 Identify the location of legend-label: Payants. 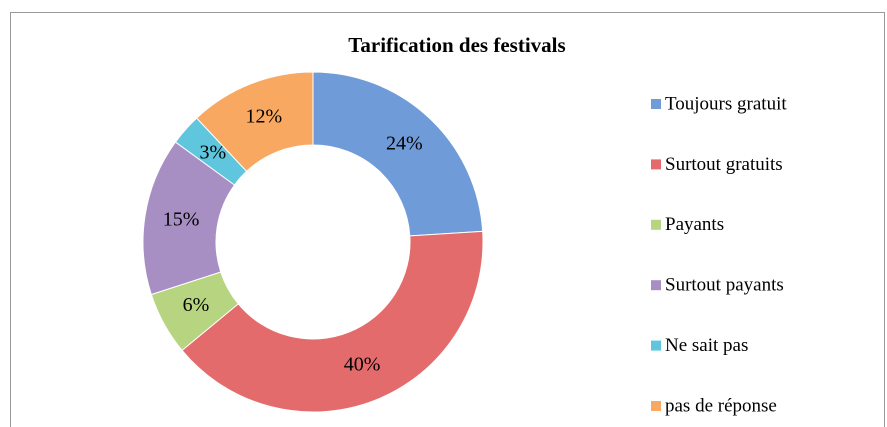
(694, 224).